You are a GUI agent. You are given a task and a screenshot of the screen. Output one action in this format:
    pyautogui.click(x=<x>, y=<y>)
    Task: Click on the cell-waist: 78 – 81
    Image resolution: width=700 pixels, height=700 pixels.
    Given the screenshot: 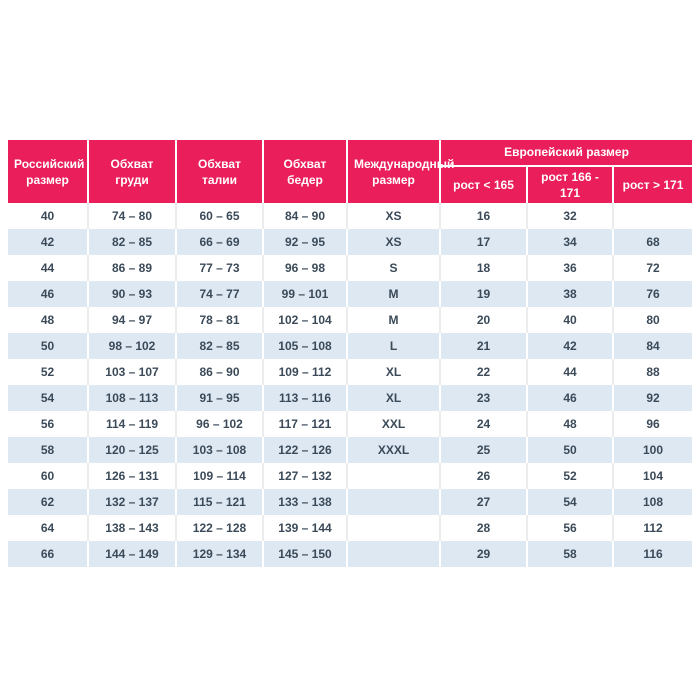 What is the action you would take?
    pyautogui.click(x=219, y=320)
    